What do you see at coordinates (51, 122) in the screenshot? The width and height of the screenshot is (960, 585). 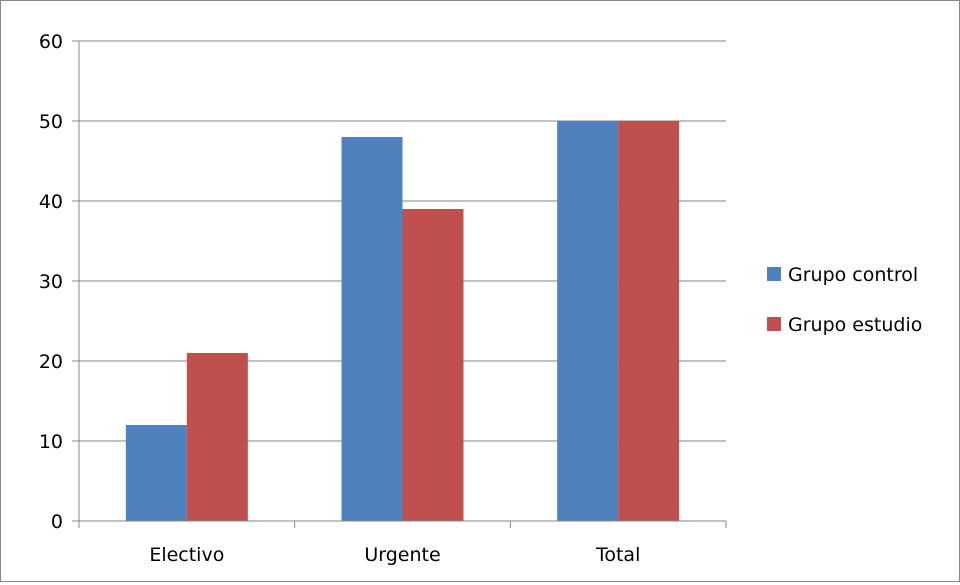 I see `y-tick-label: 50` at bounding box center [51, 122].